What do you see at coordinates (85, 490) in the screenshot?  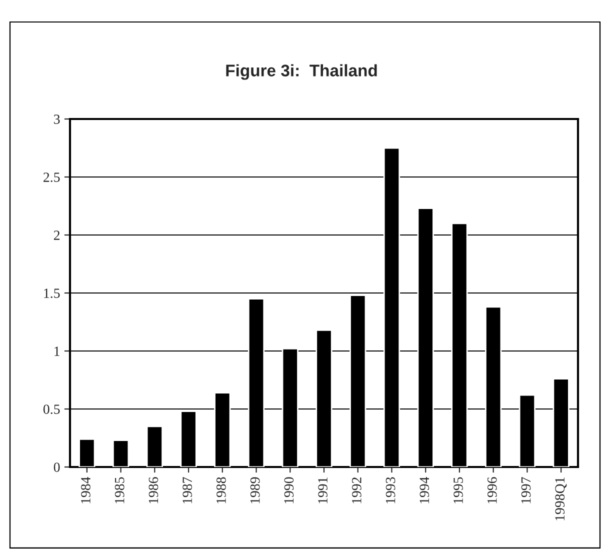 I see `x-tick-label: 1984` at bounding box center [85, 490].